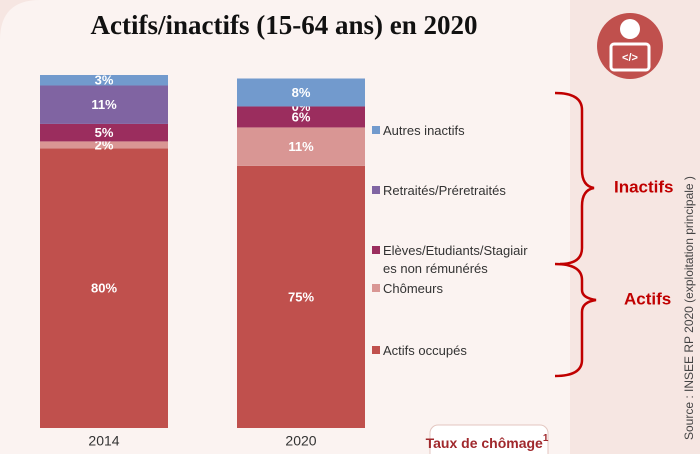 The width and height of the screenshot is (700, 454). Describe the element at coordinates (630, 46) in the screenshot. I see `icon: </>` at that location.